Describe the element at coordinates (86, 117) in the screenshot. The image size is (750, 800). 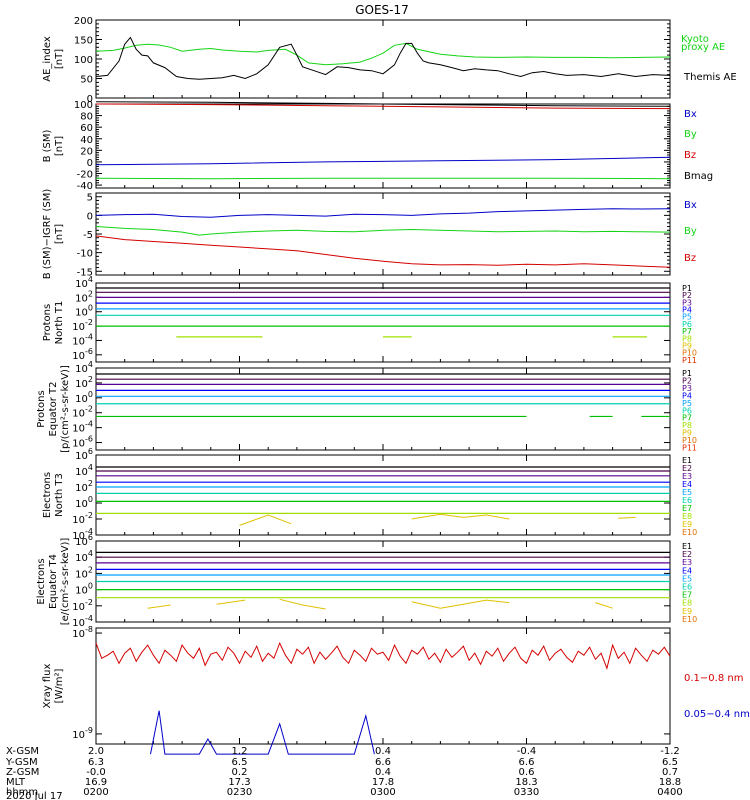
I see `y-tick-label: 80` at that location.